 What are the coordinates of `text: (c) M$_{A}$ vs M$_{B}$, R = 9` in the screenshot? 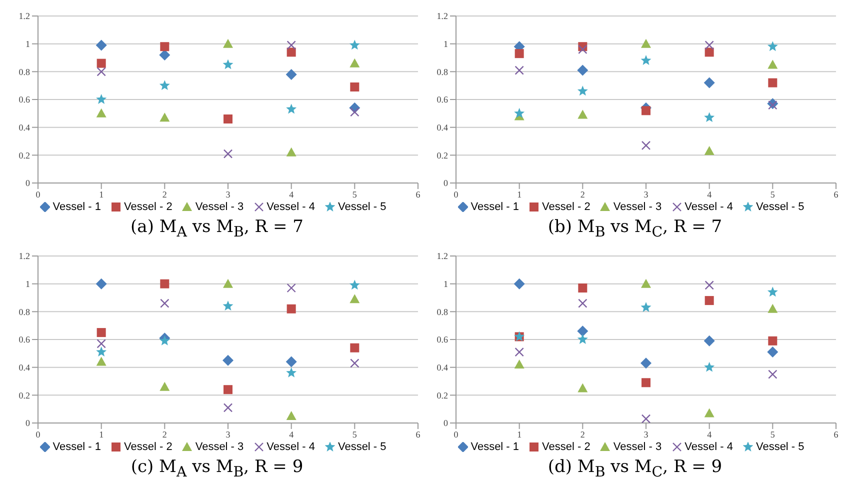 It's located at (217, 468).